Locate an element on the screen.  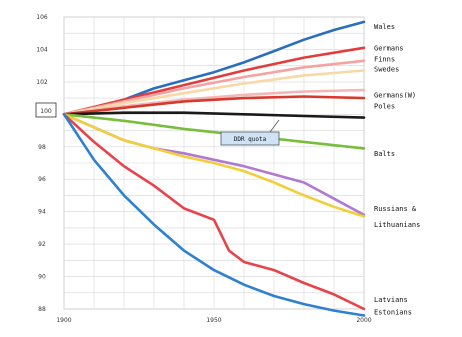
x-tick-label: 1950 is located at coordinates (213, 320).